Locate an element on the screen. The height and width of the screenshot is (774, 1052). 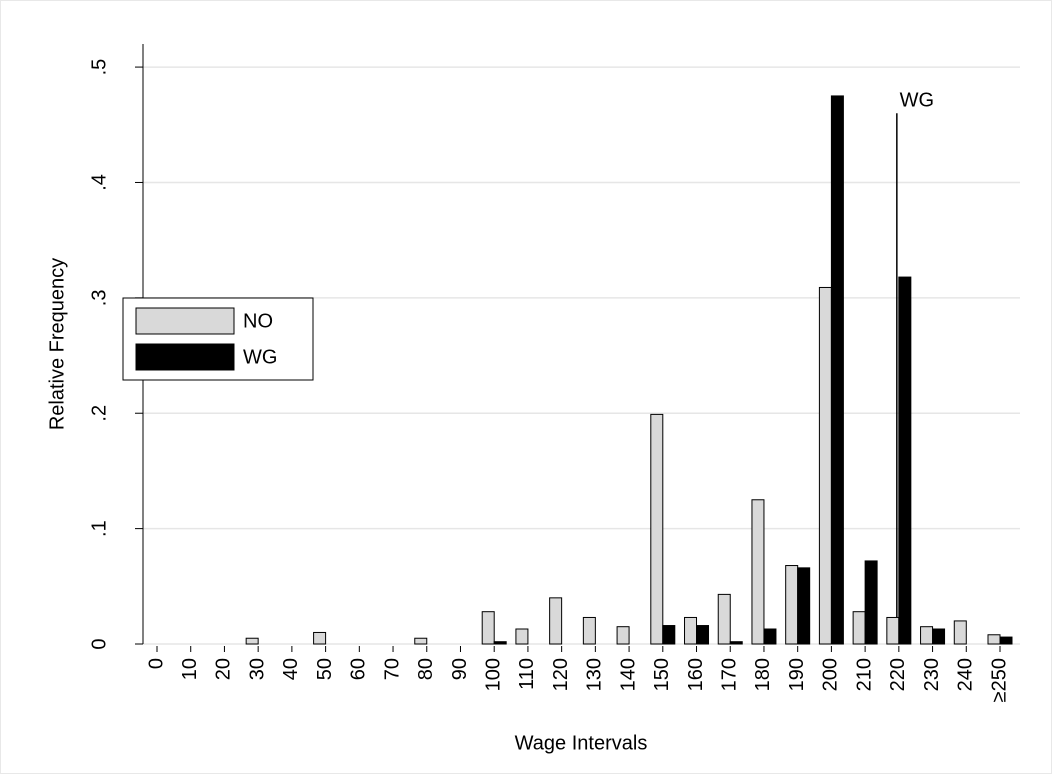
y-tick-label: 0 is located at coordinates (99, 643).